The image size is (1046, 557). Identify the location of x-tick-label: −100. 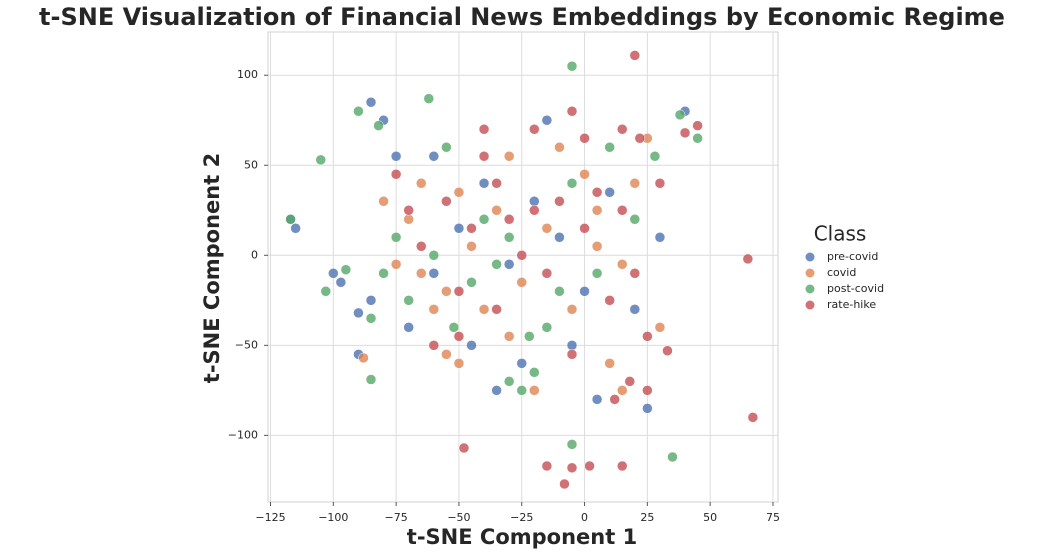
(333, 517).